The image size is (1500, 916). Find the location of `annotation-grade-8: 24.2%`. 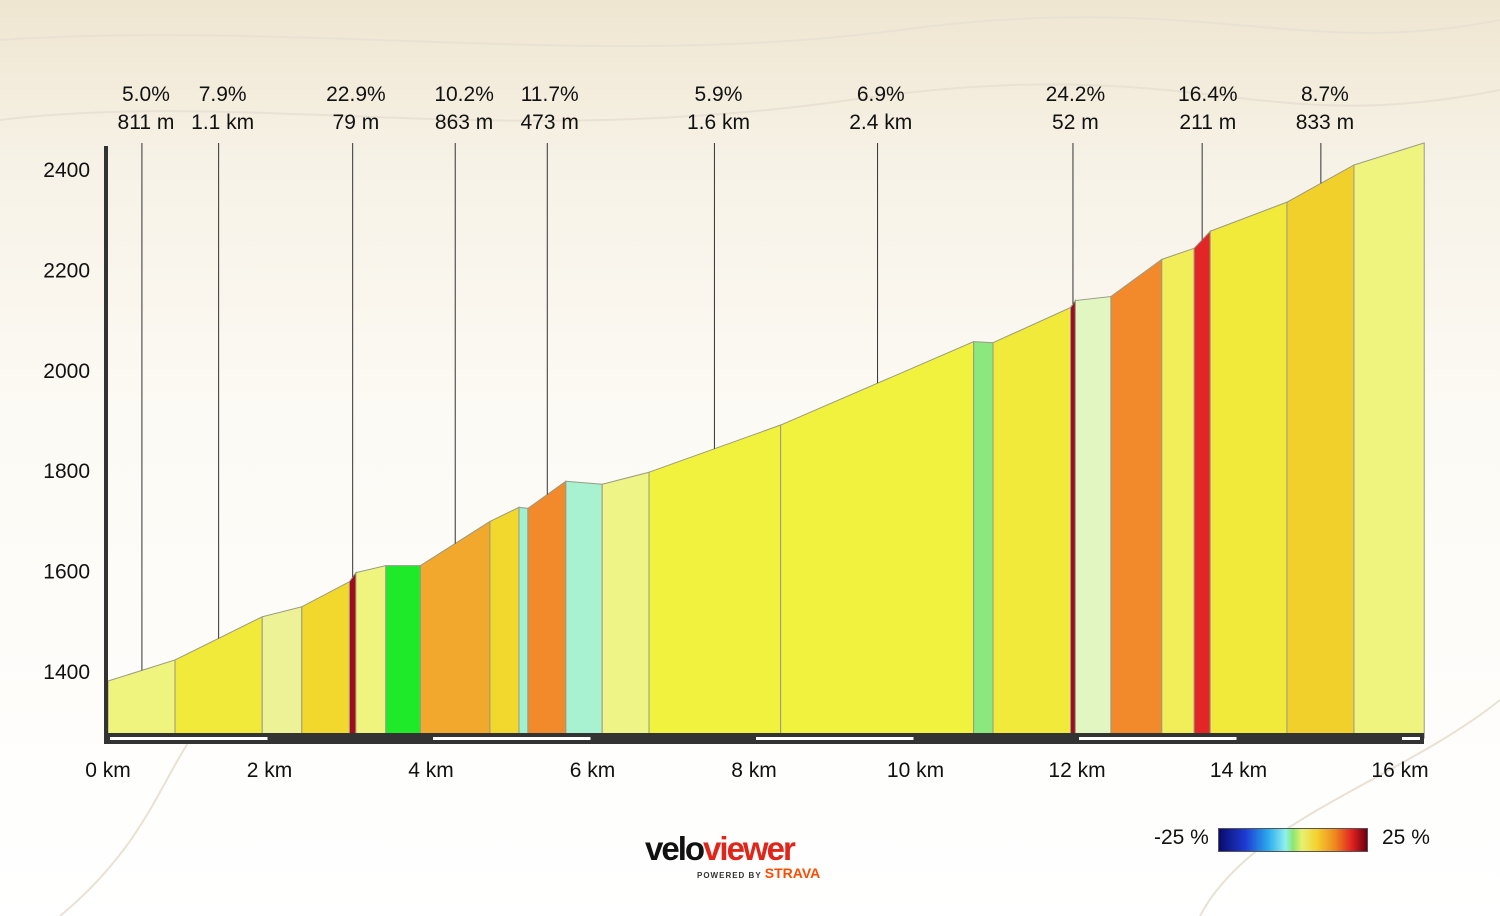

annotation-grade-8: 24.2% is located at coordinates (1076, 94).